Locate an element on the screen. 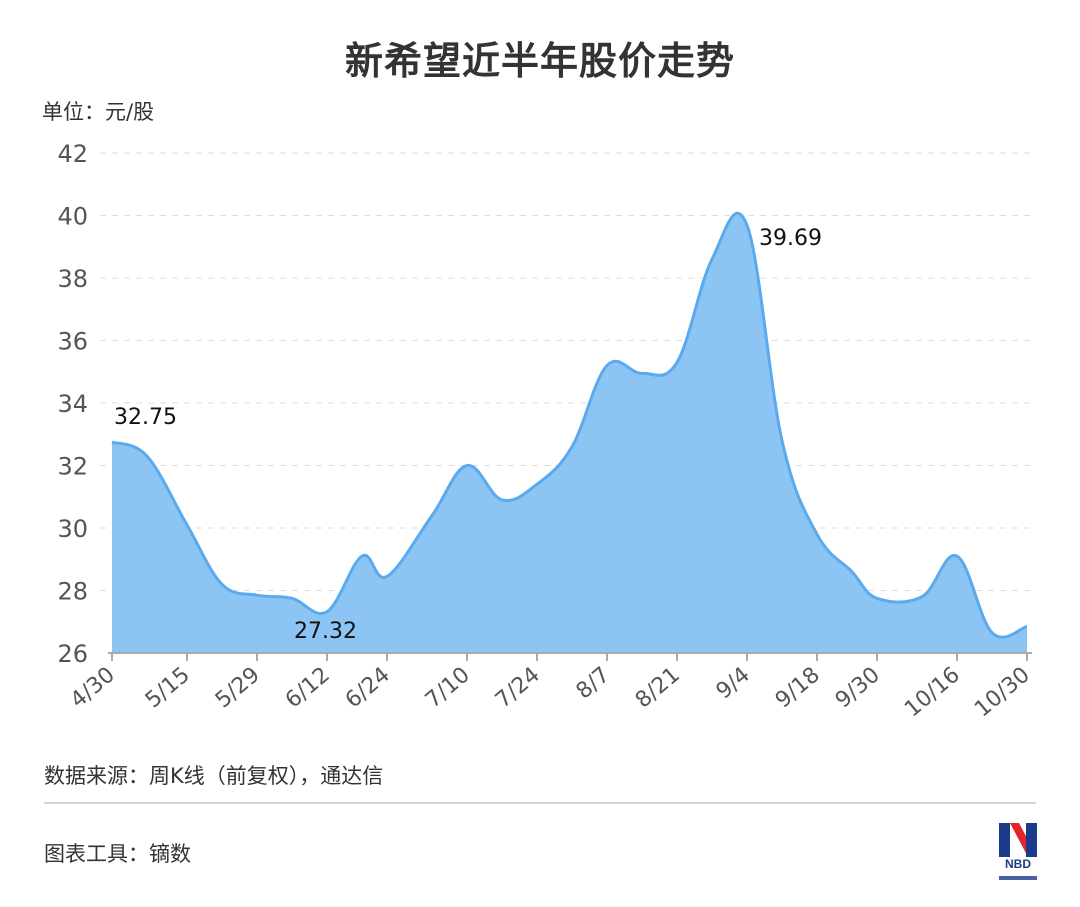 The image size is (1080, 907). x-tick-label: 10/30 is located at coordinates (1002, 692).